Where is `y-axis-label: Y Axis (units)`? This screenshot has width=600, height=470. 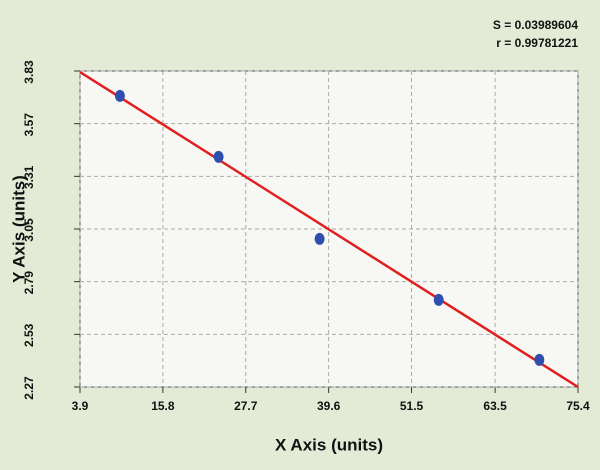 y-axis-label: Y Axis (units) is located at coordinates (18, 229).